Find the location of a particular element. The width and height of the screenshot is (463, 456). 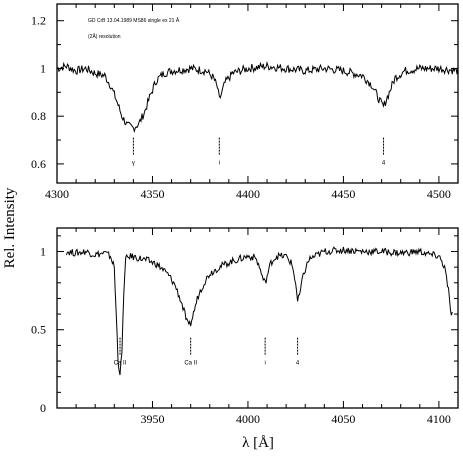

y-tick-label: 0.6 is located at coordinates (38, 164).